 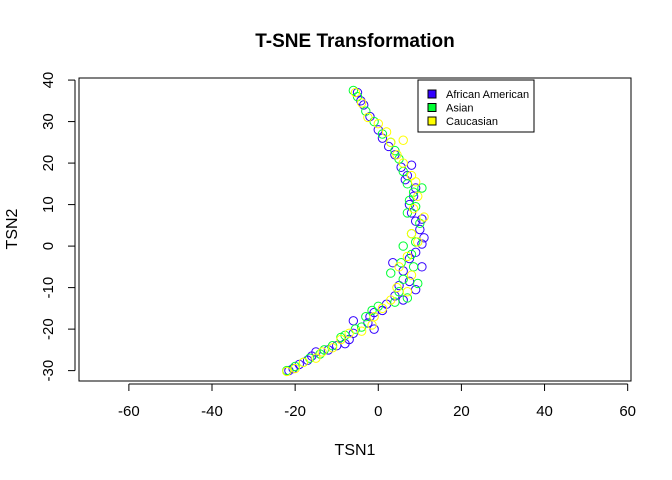 I want to click on y-tick-label: -20, so click(x=48, y=329).